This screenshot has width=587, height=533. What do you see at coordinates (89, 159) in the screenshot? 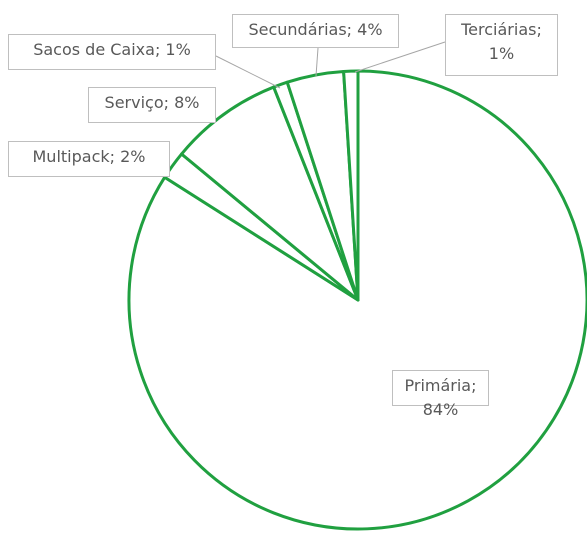
I see `data-label: Multipack; 2%` at bounding box center [89, 159].